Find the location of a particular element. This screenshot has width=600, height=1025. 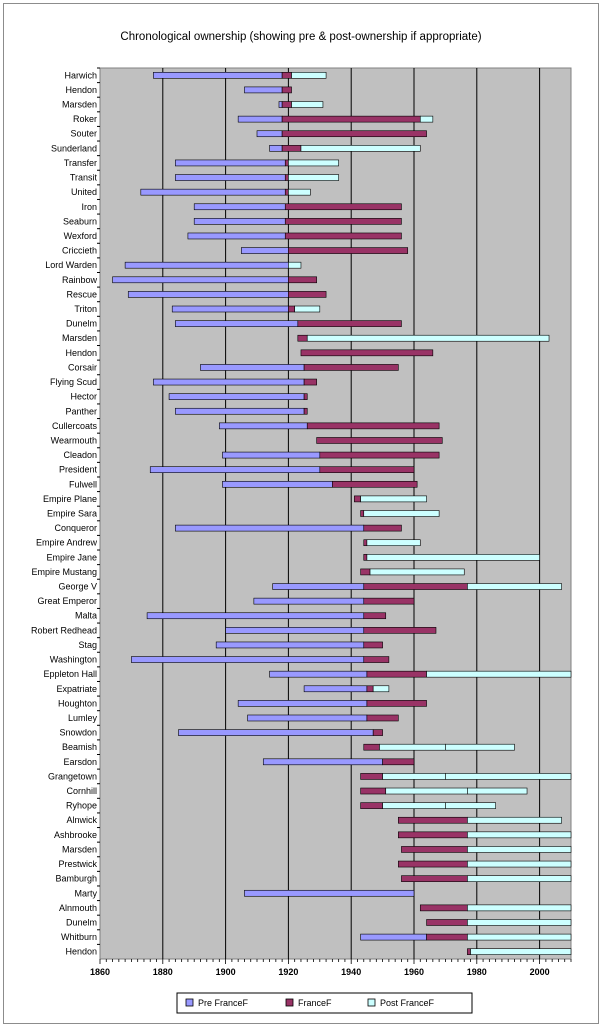

category-label: Souter is located at coordinates (83, 134).